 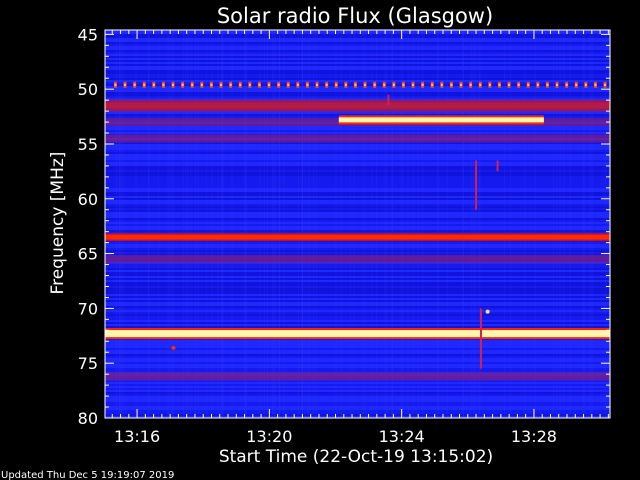 I want to click on y-tick-label: 60, so click(x=88, y=199).